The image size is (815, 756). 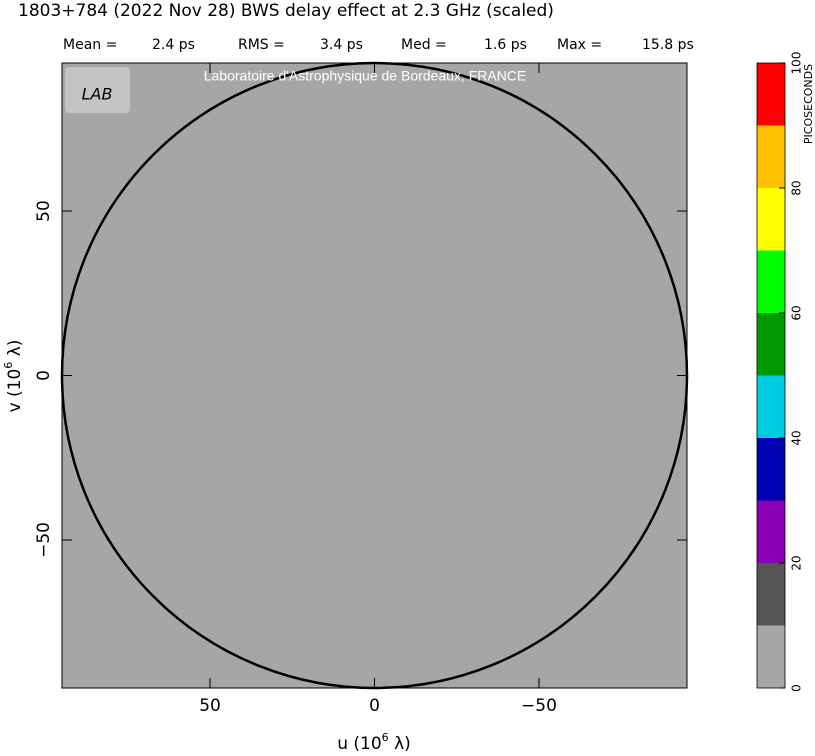 What do you see at coordinates (15, 391) in the screenshot?
I see `y-axis-label-prefix: v (10` at bounding box center [15, 391].